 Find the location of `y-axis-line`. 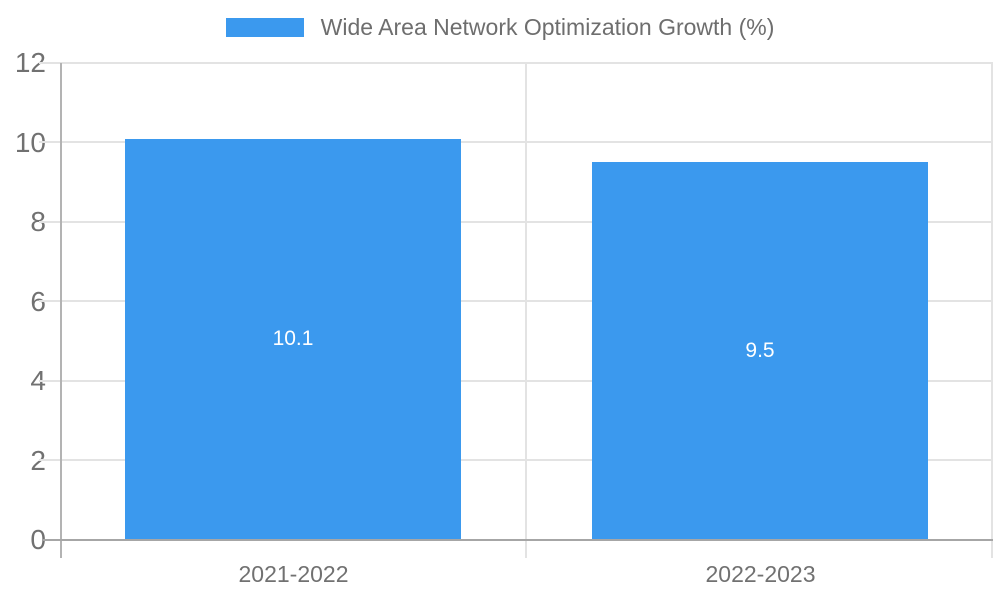

y-axis-line is located at coordinates (61, 310).